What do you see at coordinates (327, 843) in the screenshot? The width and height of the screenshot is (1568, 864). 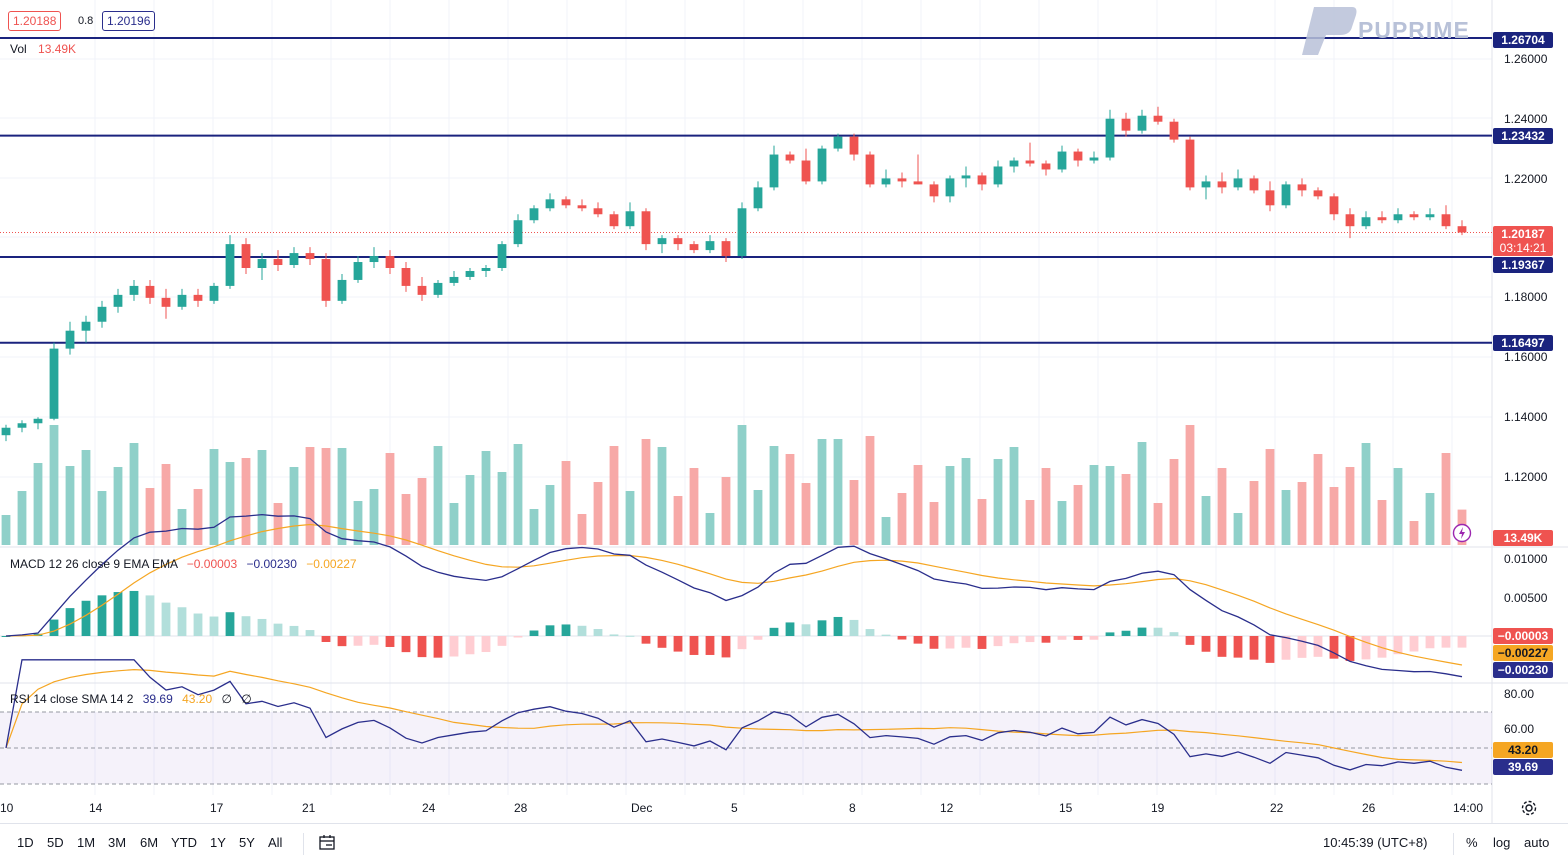 I see `calendar-icon` at bounding box center [327, 843].